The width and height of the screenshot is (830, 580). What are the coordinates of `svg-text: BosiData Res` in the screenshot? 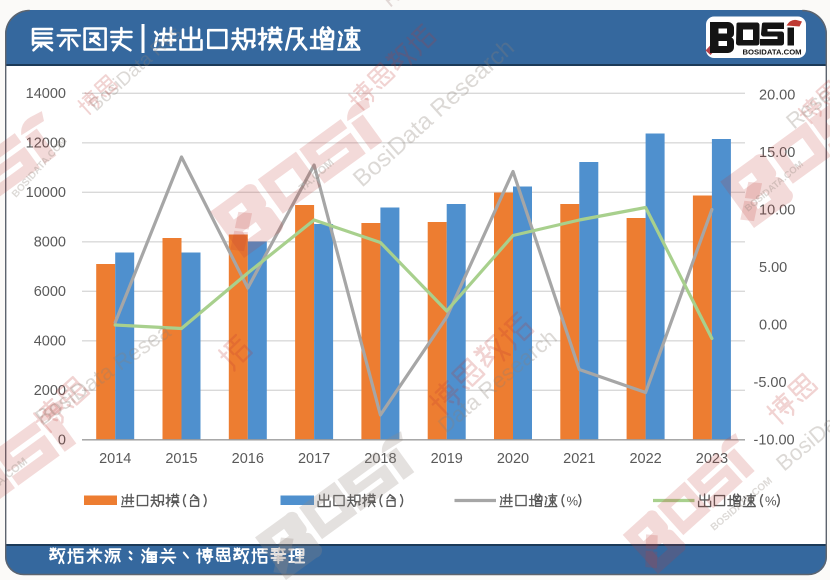 It's located at (135, 68).